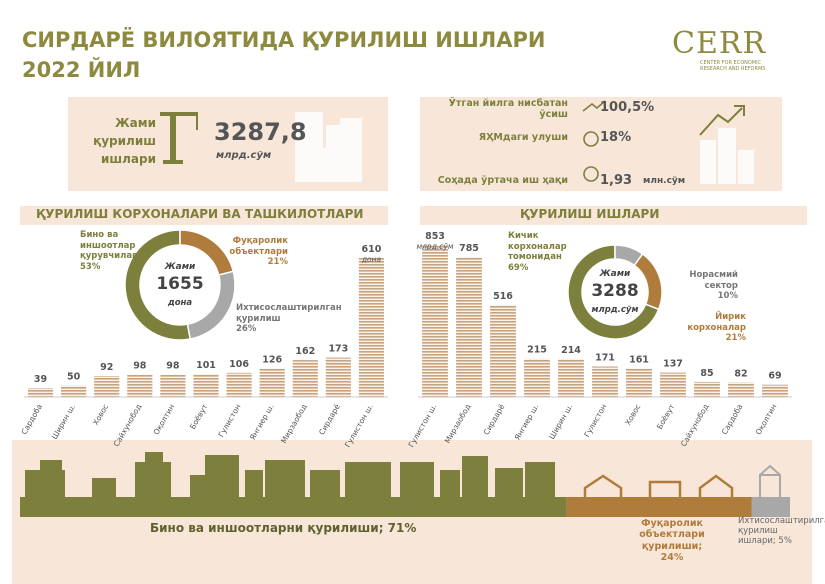  What do you see at coordinates (283, 528) in the screenshot?
I see `footer-label: Бино ва иншоотларни қурилиши; 71%` at bounding box center [283, 528].